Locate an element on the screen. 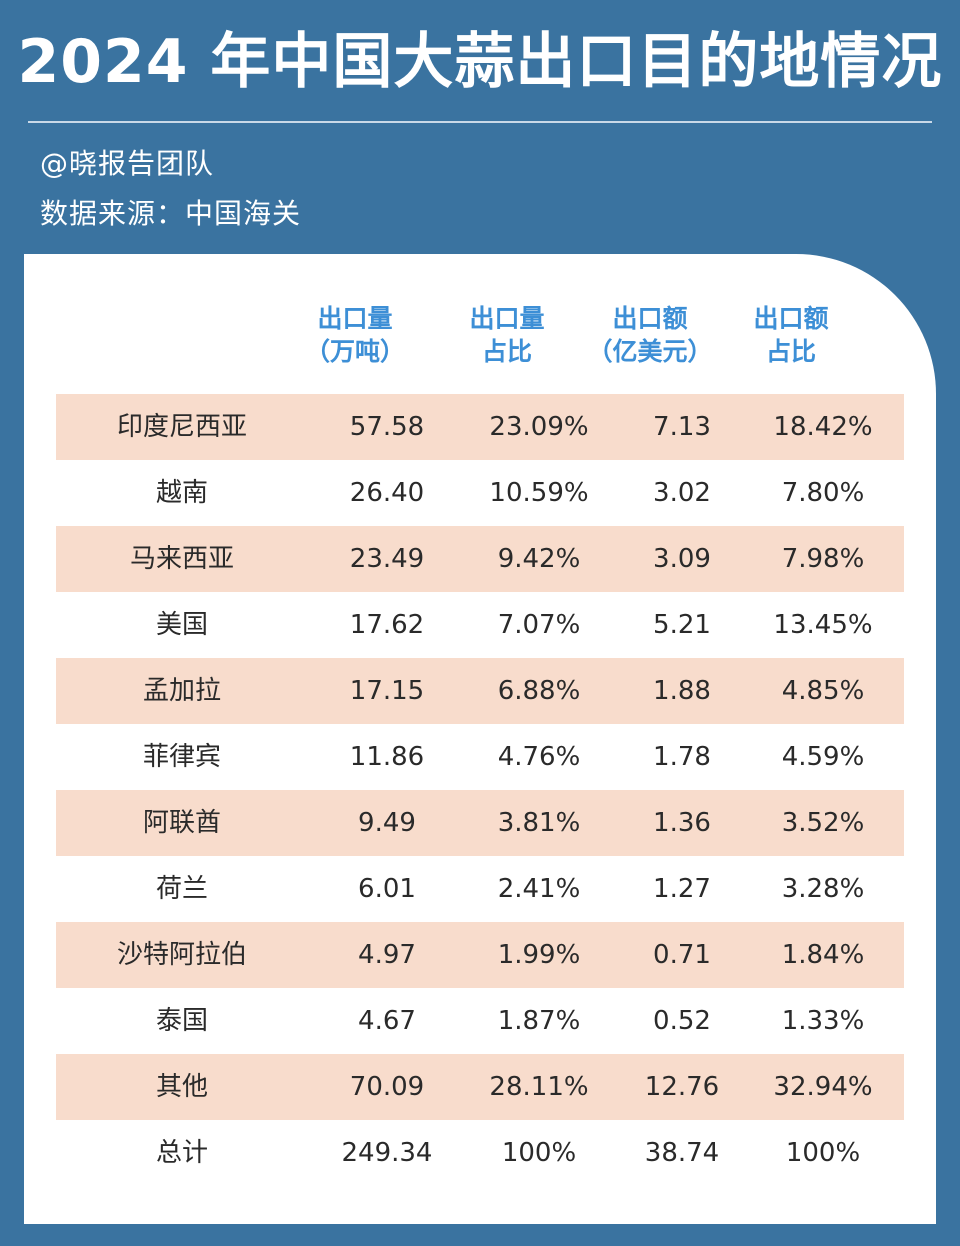  cell-country: 荷兰 is located at coordinates (181, 889).